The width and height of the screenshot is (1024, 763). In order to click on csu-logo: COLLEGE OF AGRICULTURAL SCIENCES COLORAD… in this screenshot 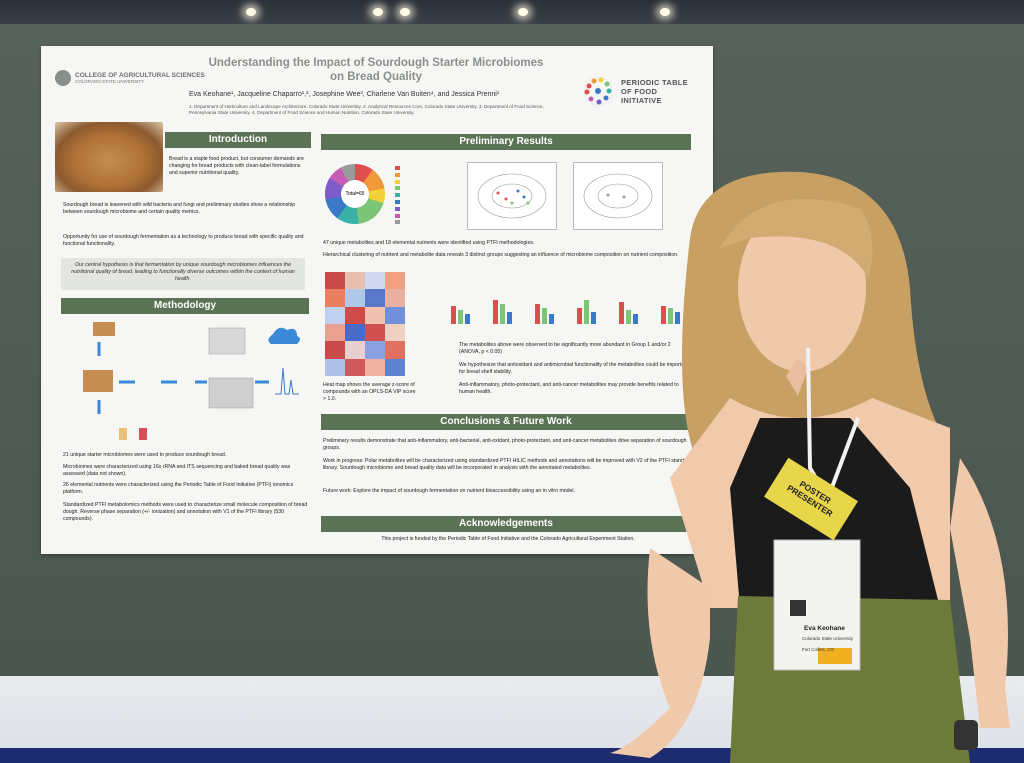, I will do `click(130, 78)`.